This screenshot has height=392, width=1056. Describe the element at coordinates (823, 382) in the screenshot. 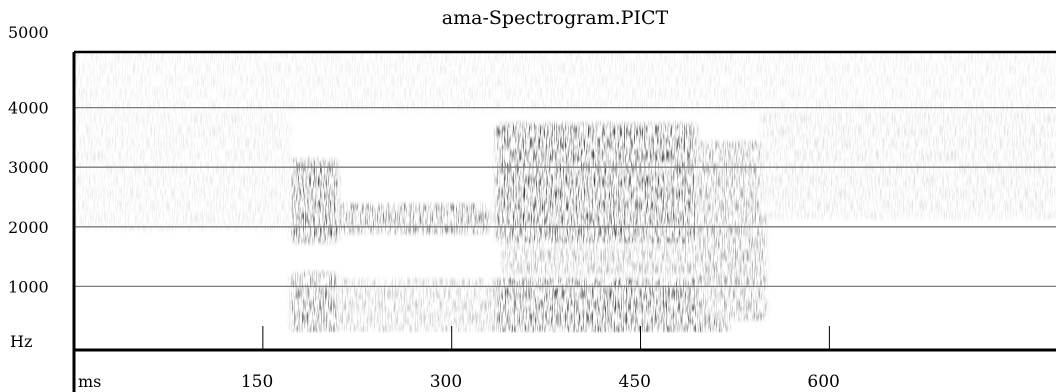

I see `x-tick-label: 600` at that location.